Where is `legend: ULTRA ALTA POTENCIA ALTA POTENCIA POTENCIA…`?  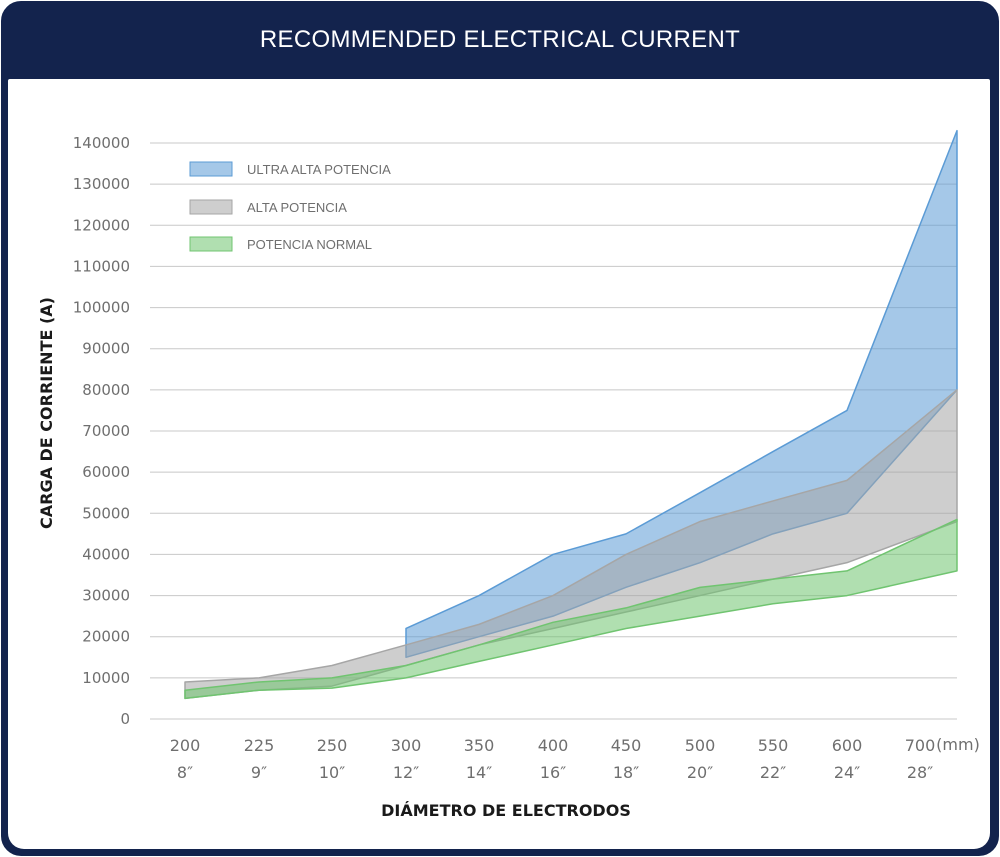
legend: ULTRA ALTA POTENCIA ALTA POTENCIA POTENCIA… is located at coordinates (290, 206).